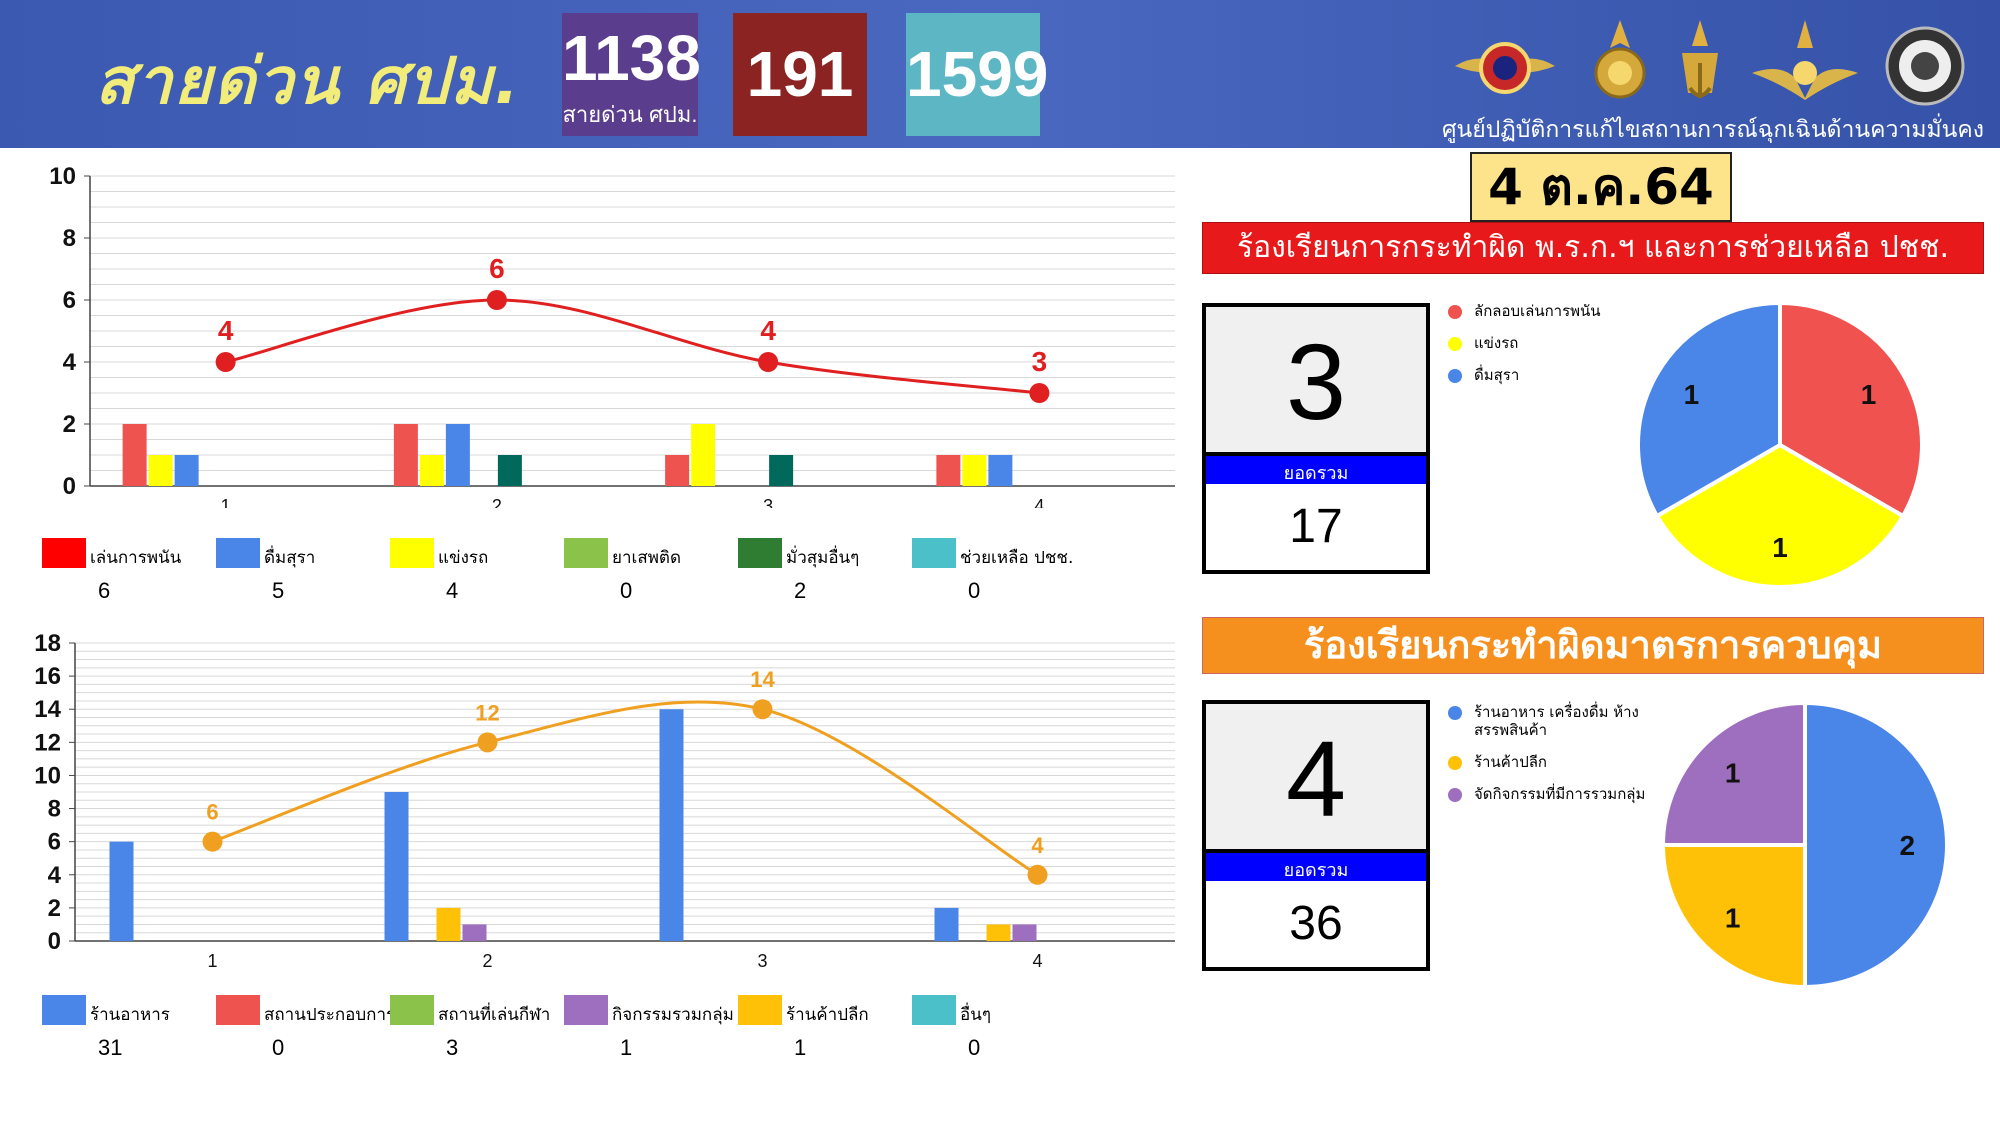 Image resolution: width=2000 pixels, height=1125 pixels. Describe the element at coordinates (497, 268) in the screenshot. I see `trend-point-label: 6` at that location.